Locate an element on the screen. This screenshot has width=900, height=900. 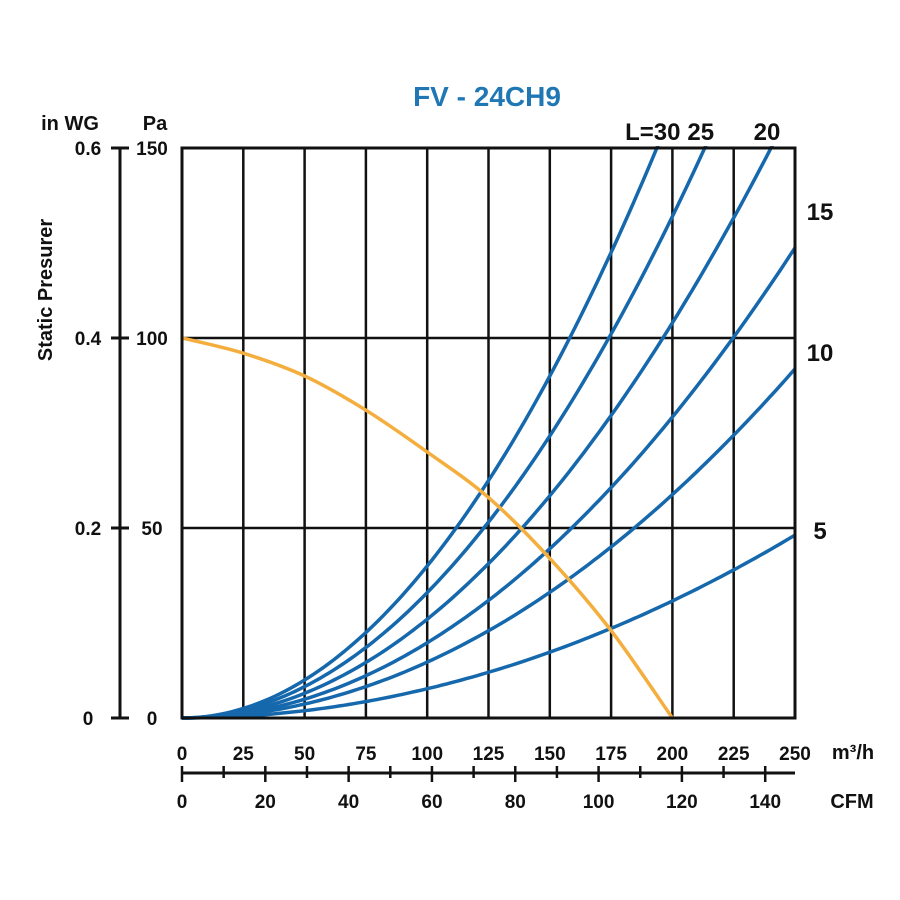
x-tick-m3h-150: 150 is located at coordinates (550, 754).